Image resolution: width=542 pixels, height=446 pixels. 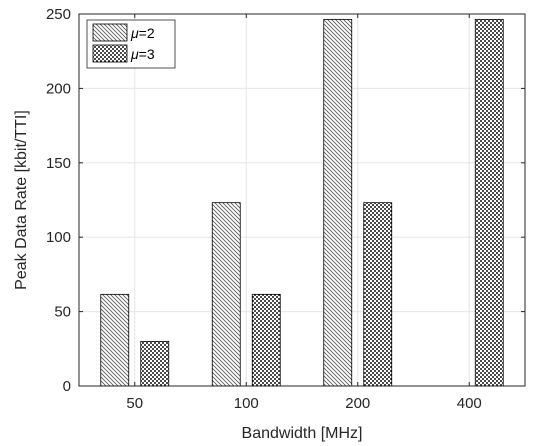 What do you see at coordinates (142, 33) in the screenshot?
I see `legend-label-mu2: μ=2` at bounding box center [142, 33].